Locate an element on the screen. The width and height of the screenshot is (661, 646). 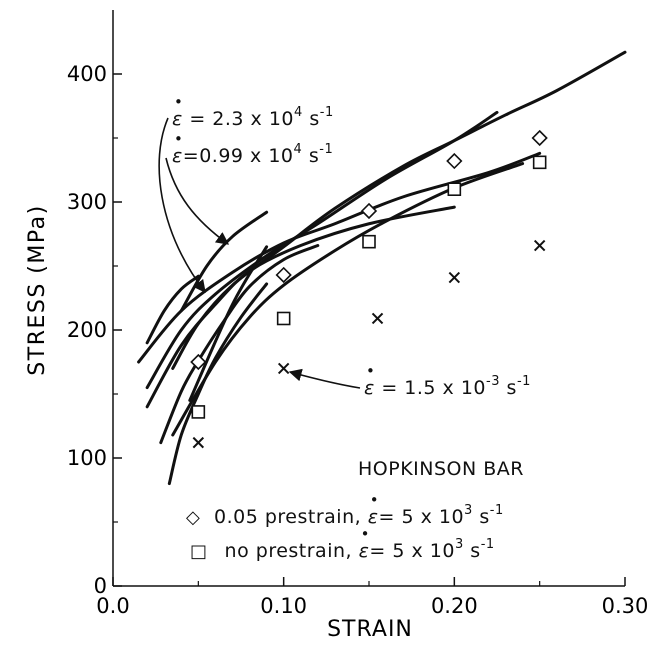
x-axis-label: STRAIN is located at coordinates (370, 629).